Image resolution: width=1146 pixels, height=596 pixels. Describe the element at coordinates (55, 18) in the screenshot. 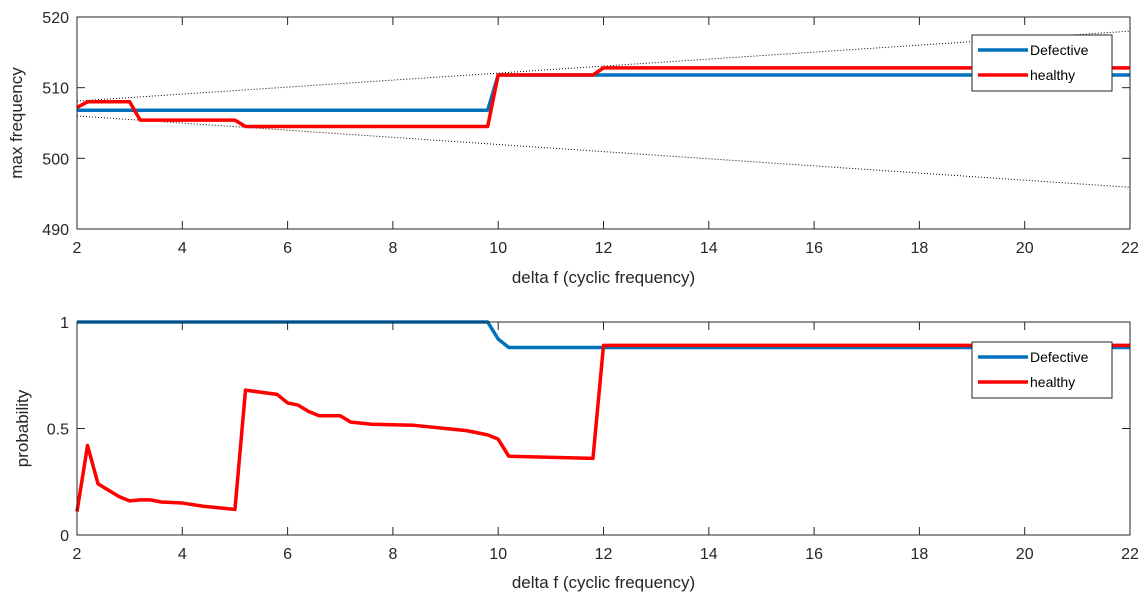

I see `y-tick-label: 520` at that location.